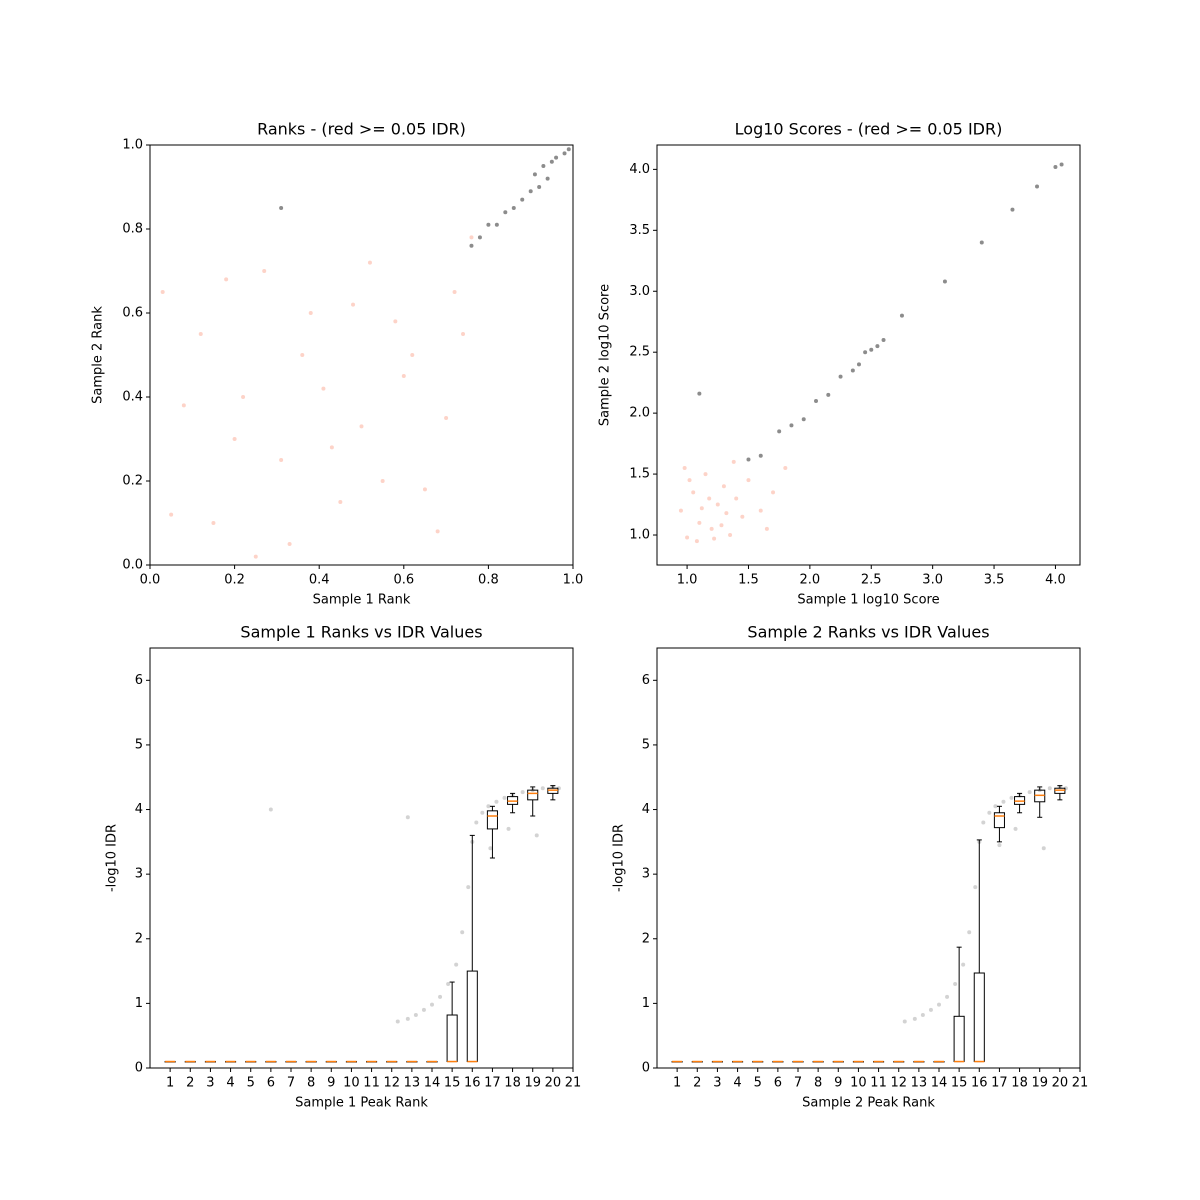 The width and height of the screenshot is (1200, 1200). Describe the element at coordinates (132, 565) in the screenshot. I see `y-tick-label: 0.0` at that location.